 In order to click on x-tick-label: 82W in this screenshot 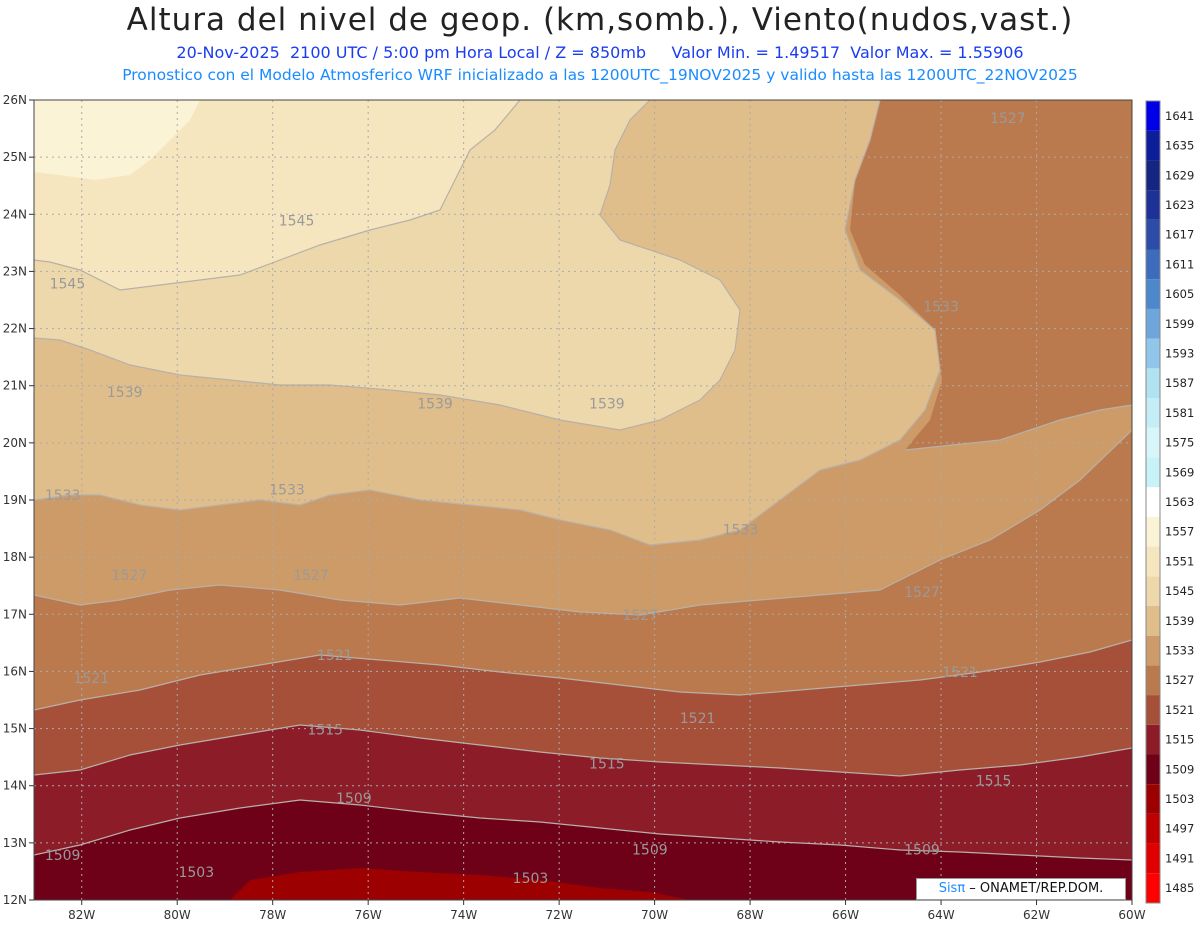, I will do `click(81, 915)`.